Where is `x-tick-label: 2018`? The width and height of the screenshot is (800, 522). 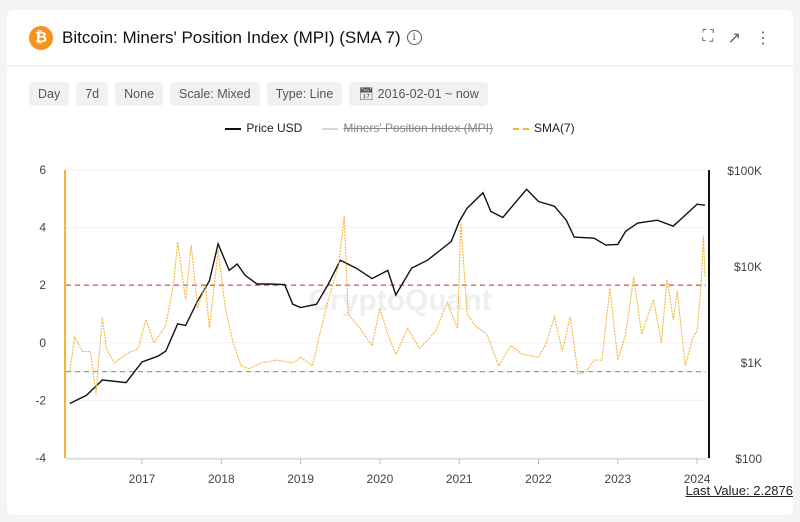
x-tick-label: 2018 is located at coordinates (221, 479).